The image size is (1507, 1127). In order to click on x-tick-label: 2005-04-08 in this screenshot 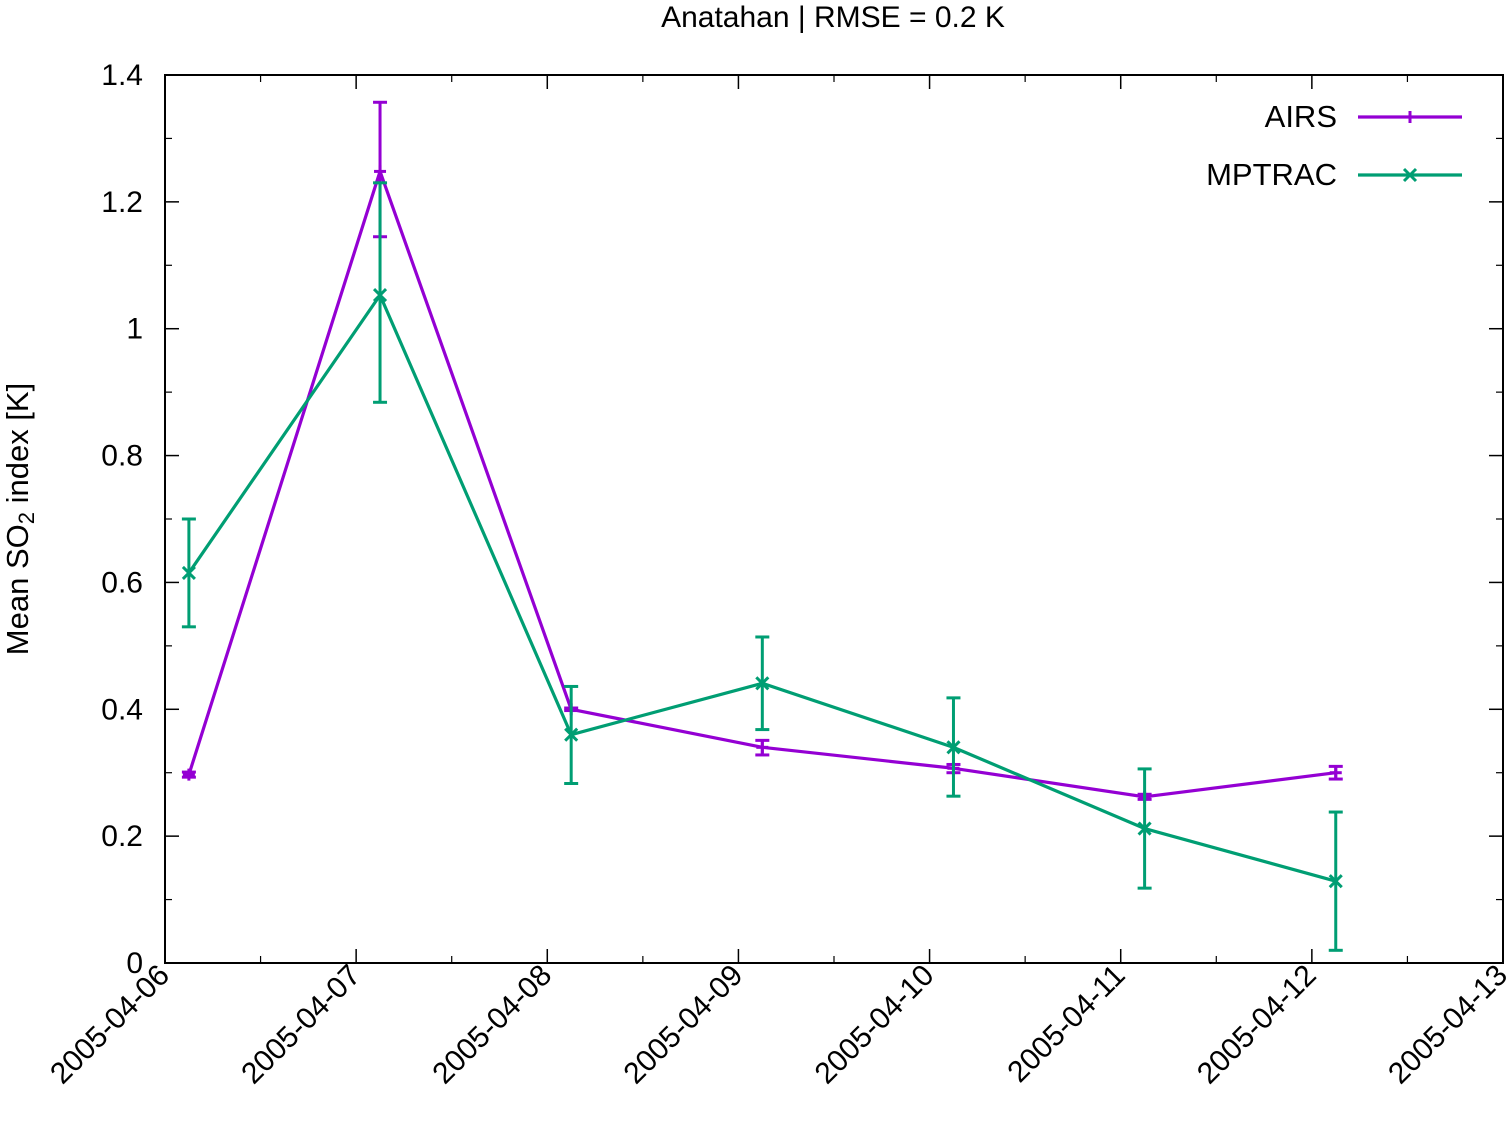, I will do `click(492, 1025)`.